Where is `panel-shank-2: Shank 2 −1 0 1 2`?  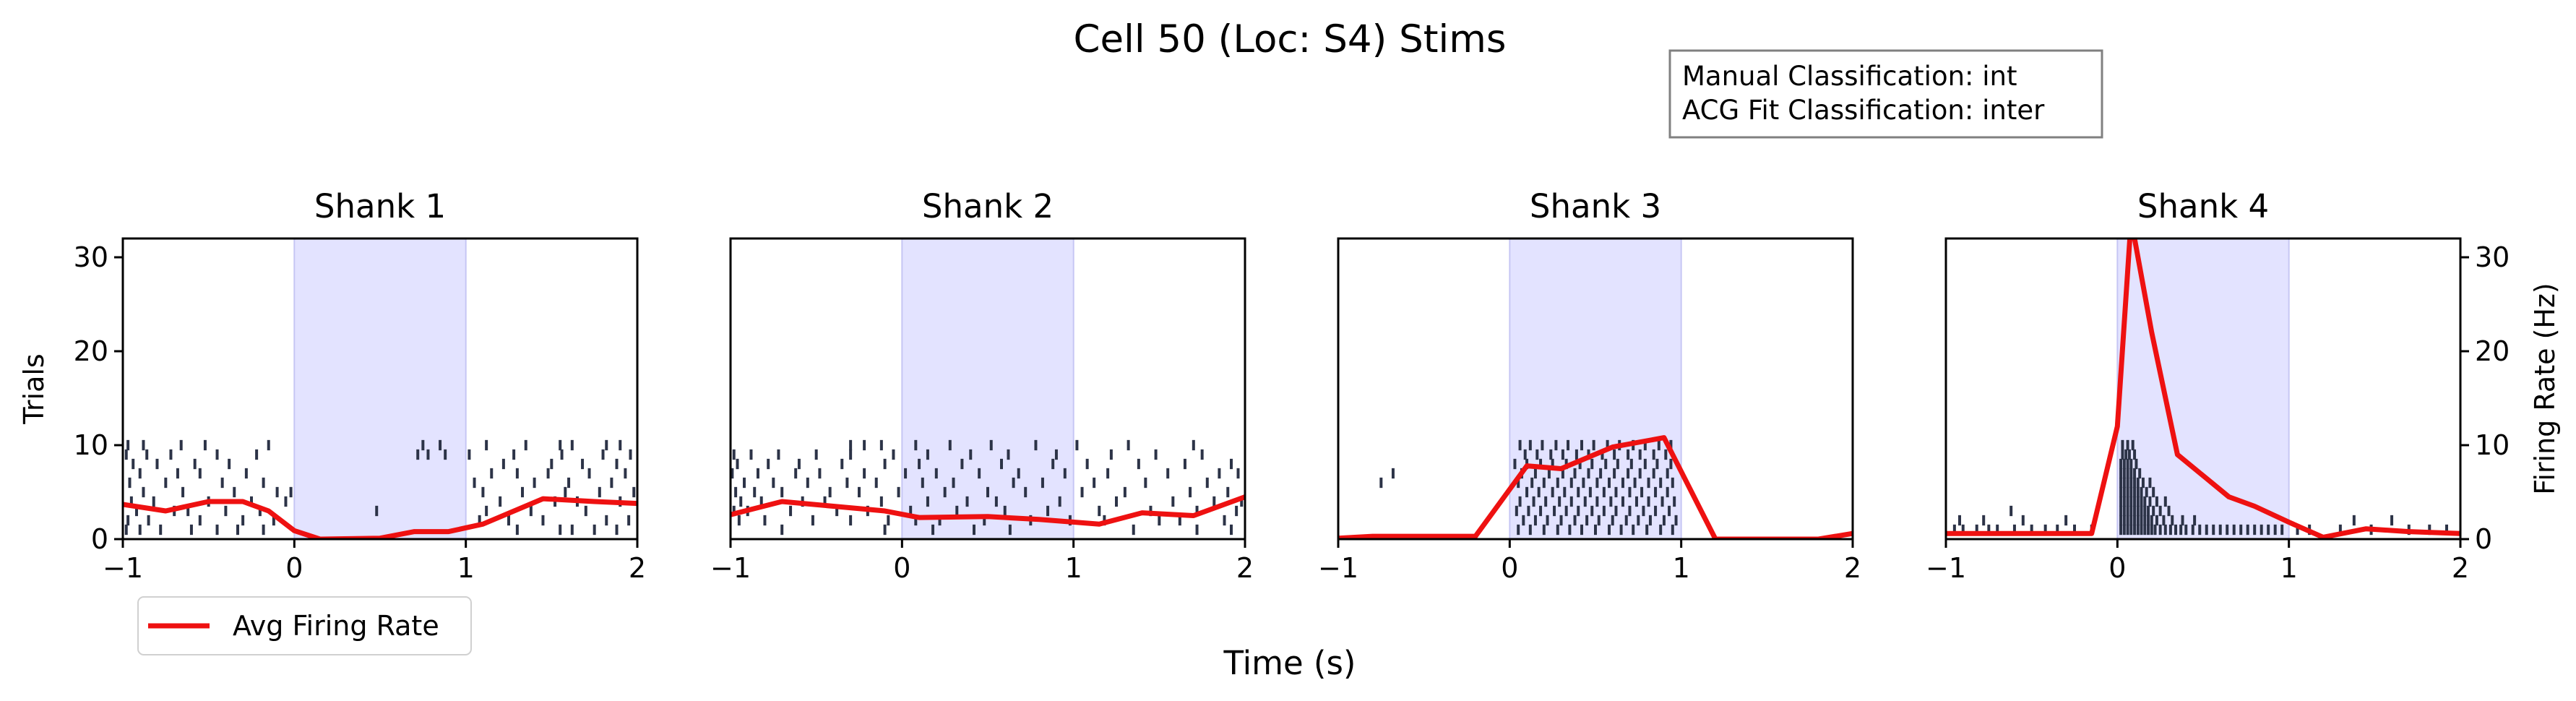 panel-shank-2: Shank 2 −1 0 1 2 is located at coordinates (982, 385).